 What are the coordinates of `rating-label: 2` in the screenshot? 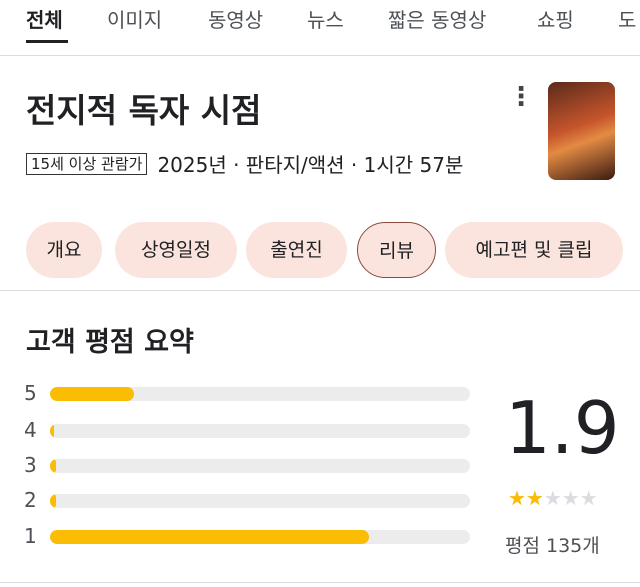 It's located at (30, 500).